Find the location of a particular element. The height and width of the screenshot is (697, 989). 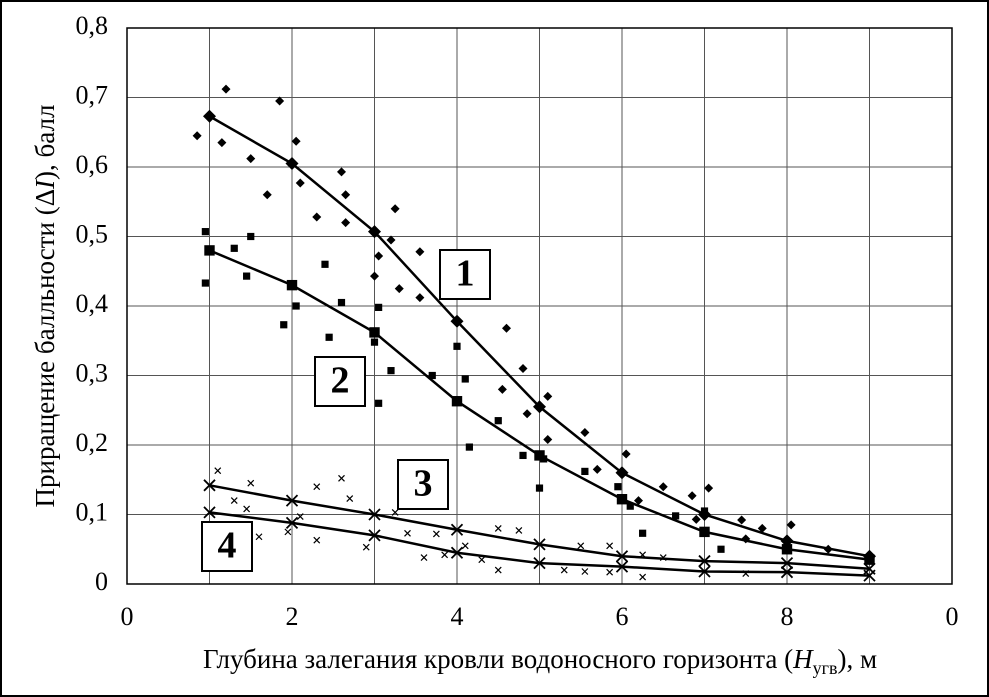

series-label: 4 is located at coordinates (227, 546).